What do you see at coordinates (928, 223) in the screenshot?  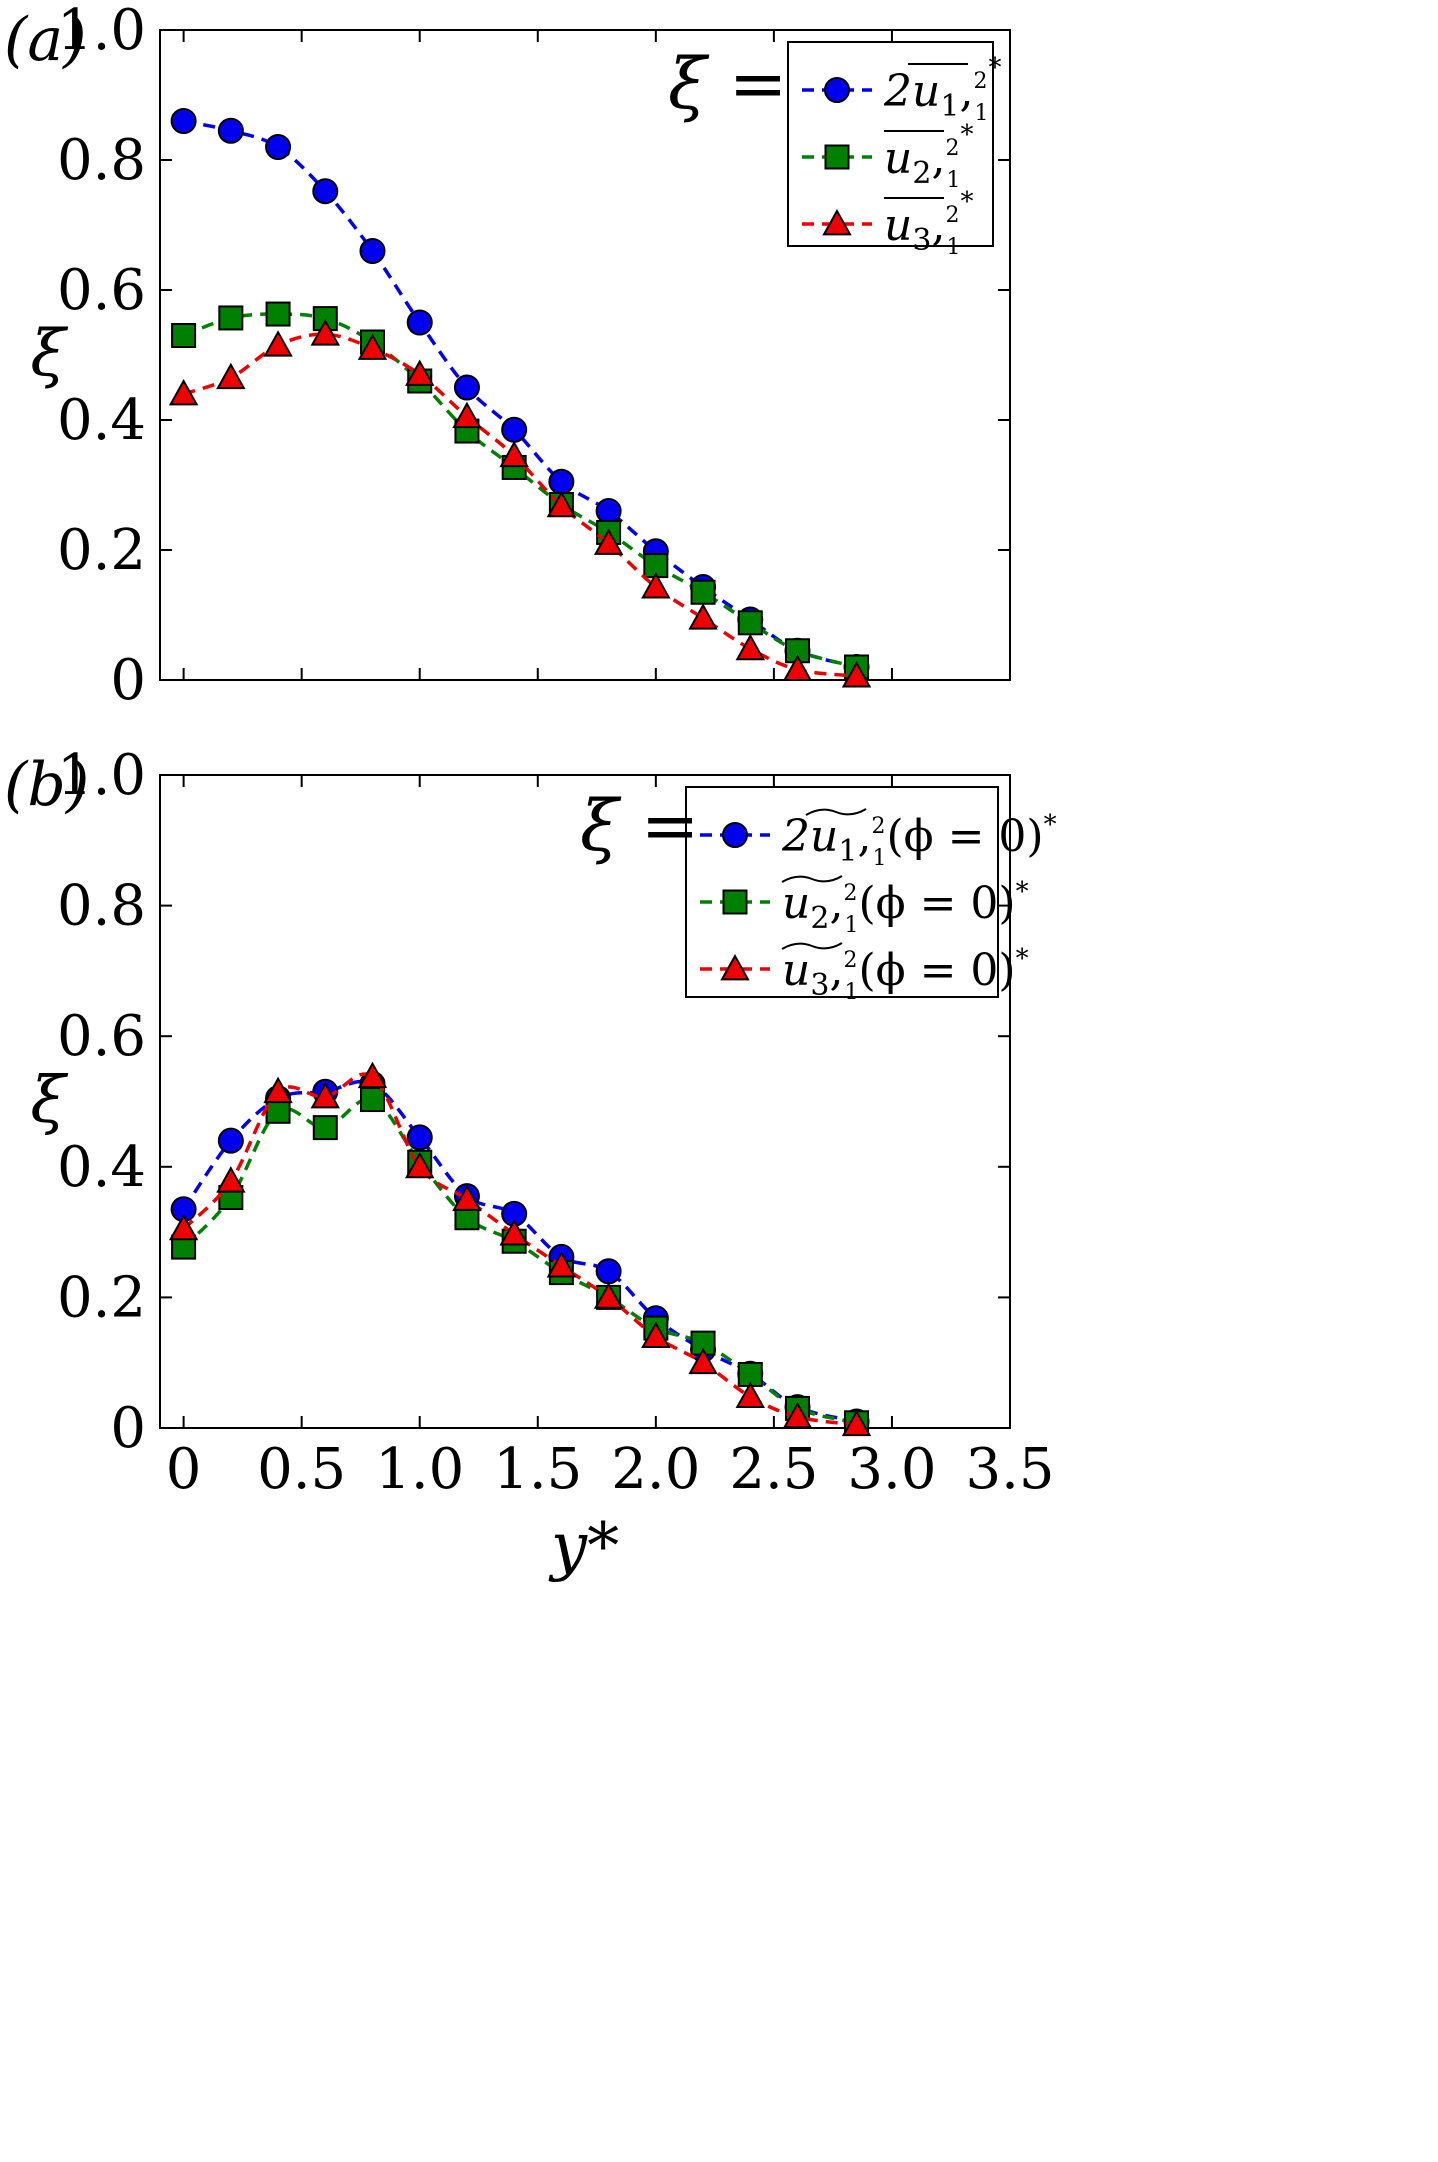 I see `legend-label: u3,2 1*` at bounding box center [928, 223].